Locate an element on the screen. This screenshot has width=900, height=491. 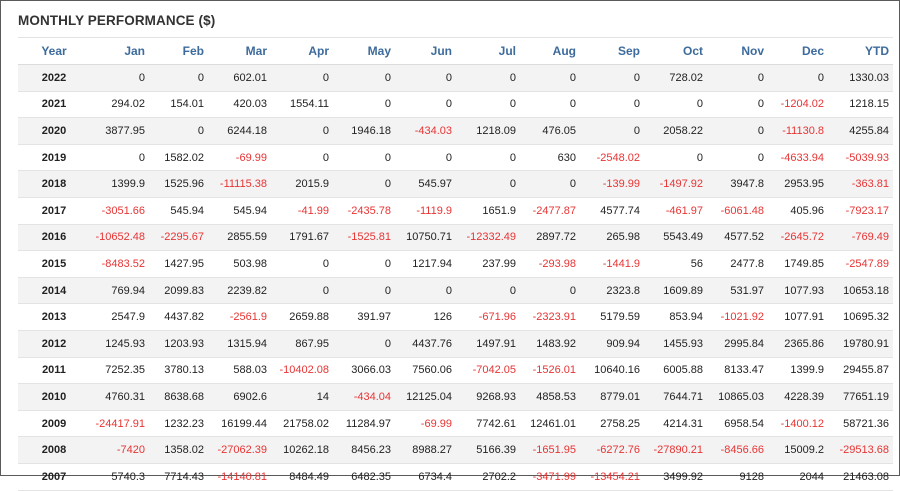
value-cell: 12125.04 is located at coordinates (425, 397).